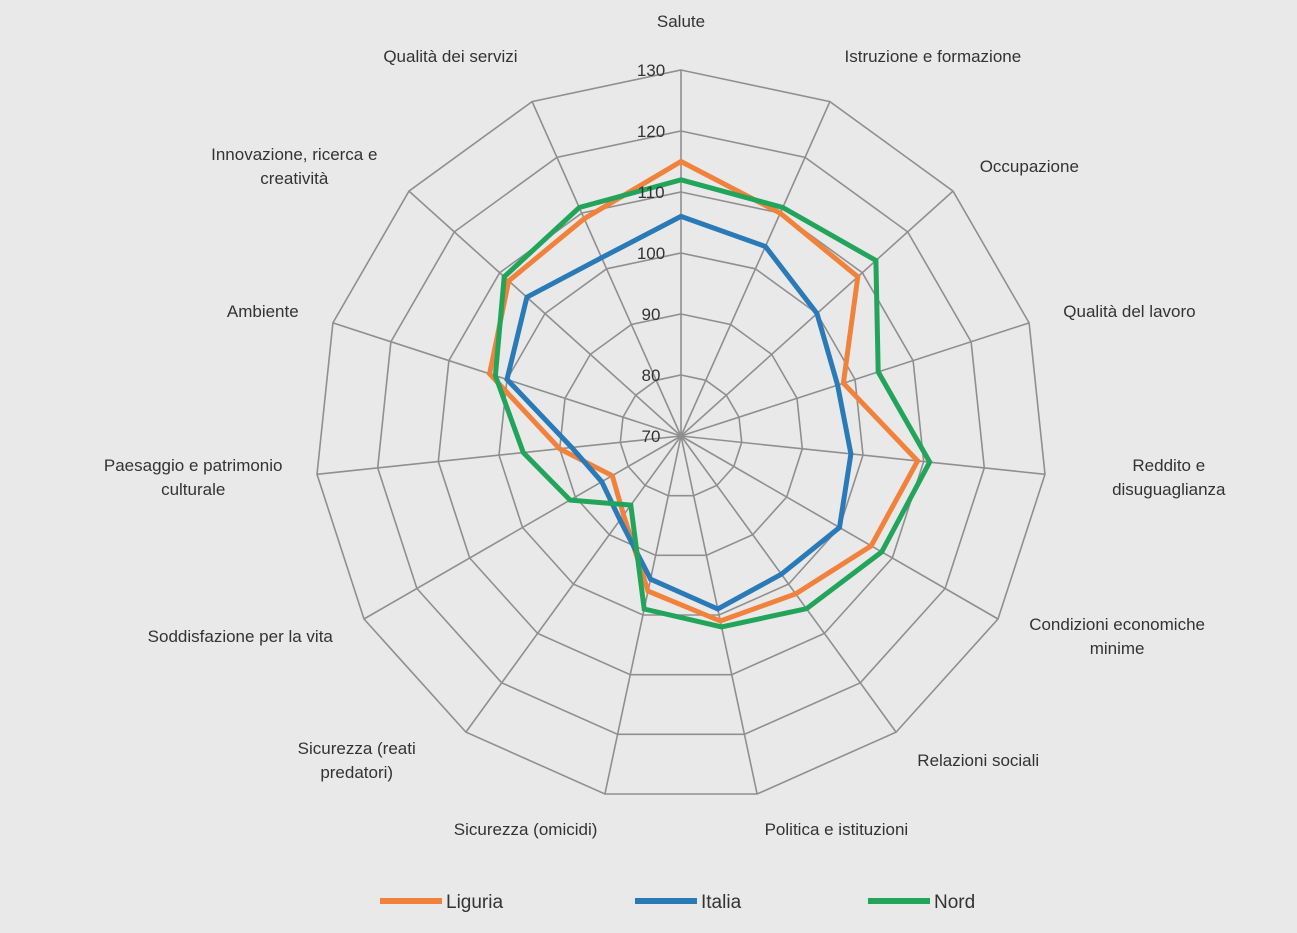 The width and height of the screenshot is (1297, 933). I want to click on axis-label: Politica e istituzioni, so click(837, 829).